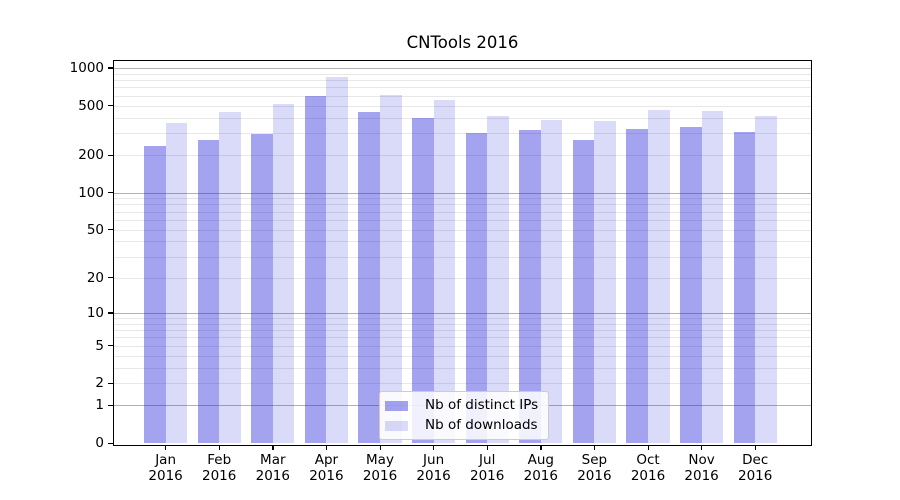  What do you see at coordinates (712, 276) in the screenshot?
I see `bar-downloads-nov` at bounding box center [712, 276].